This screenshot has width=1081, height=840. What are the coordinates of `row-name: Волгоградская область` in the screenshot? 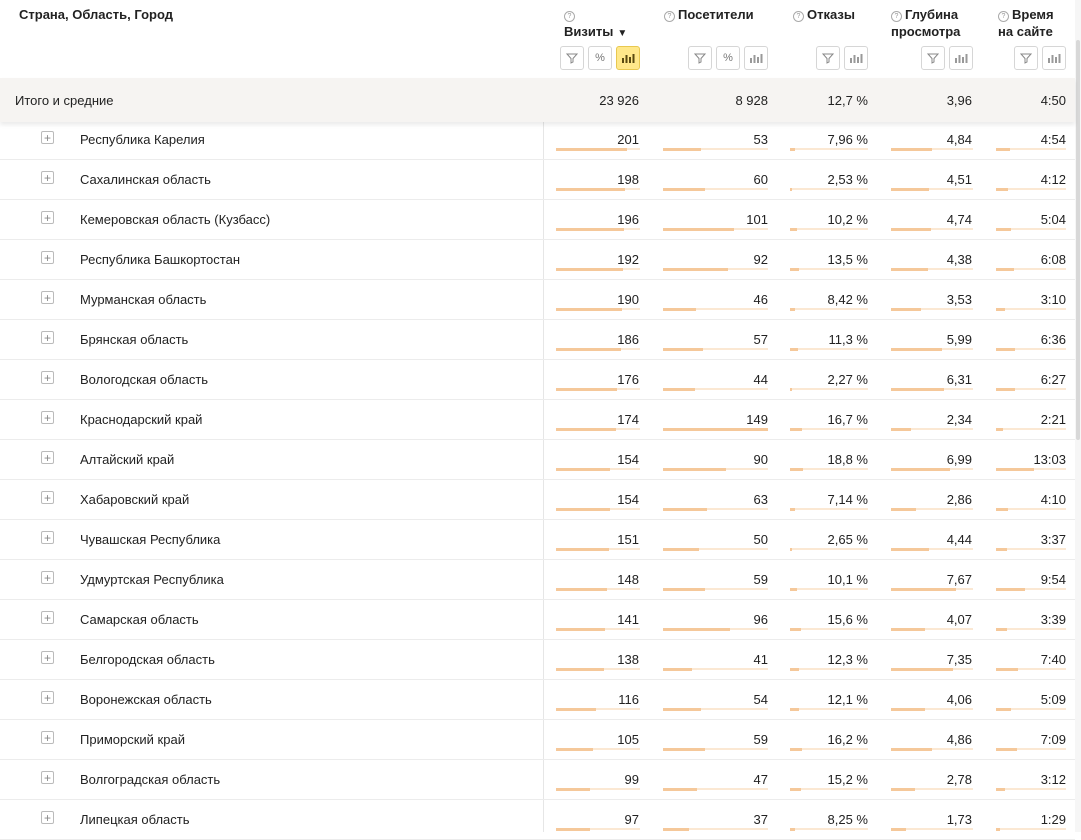 It's located at (150, 779).